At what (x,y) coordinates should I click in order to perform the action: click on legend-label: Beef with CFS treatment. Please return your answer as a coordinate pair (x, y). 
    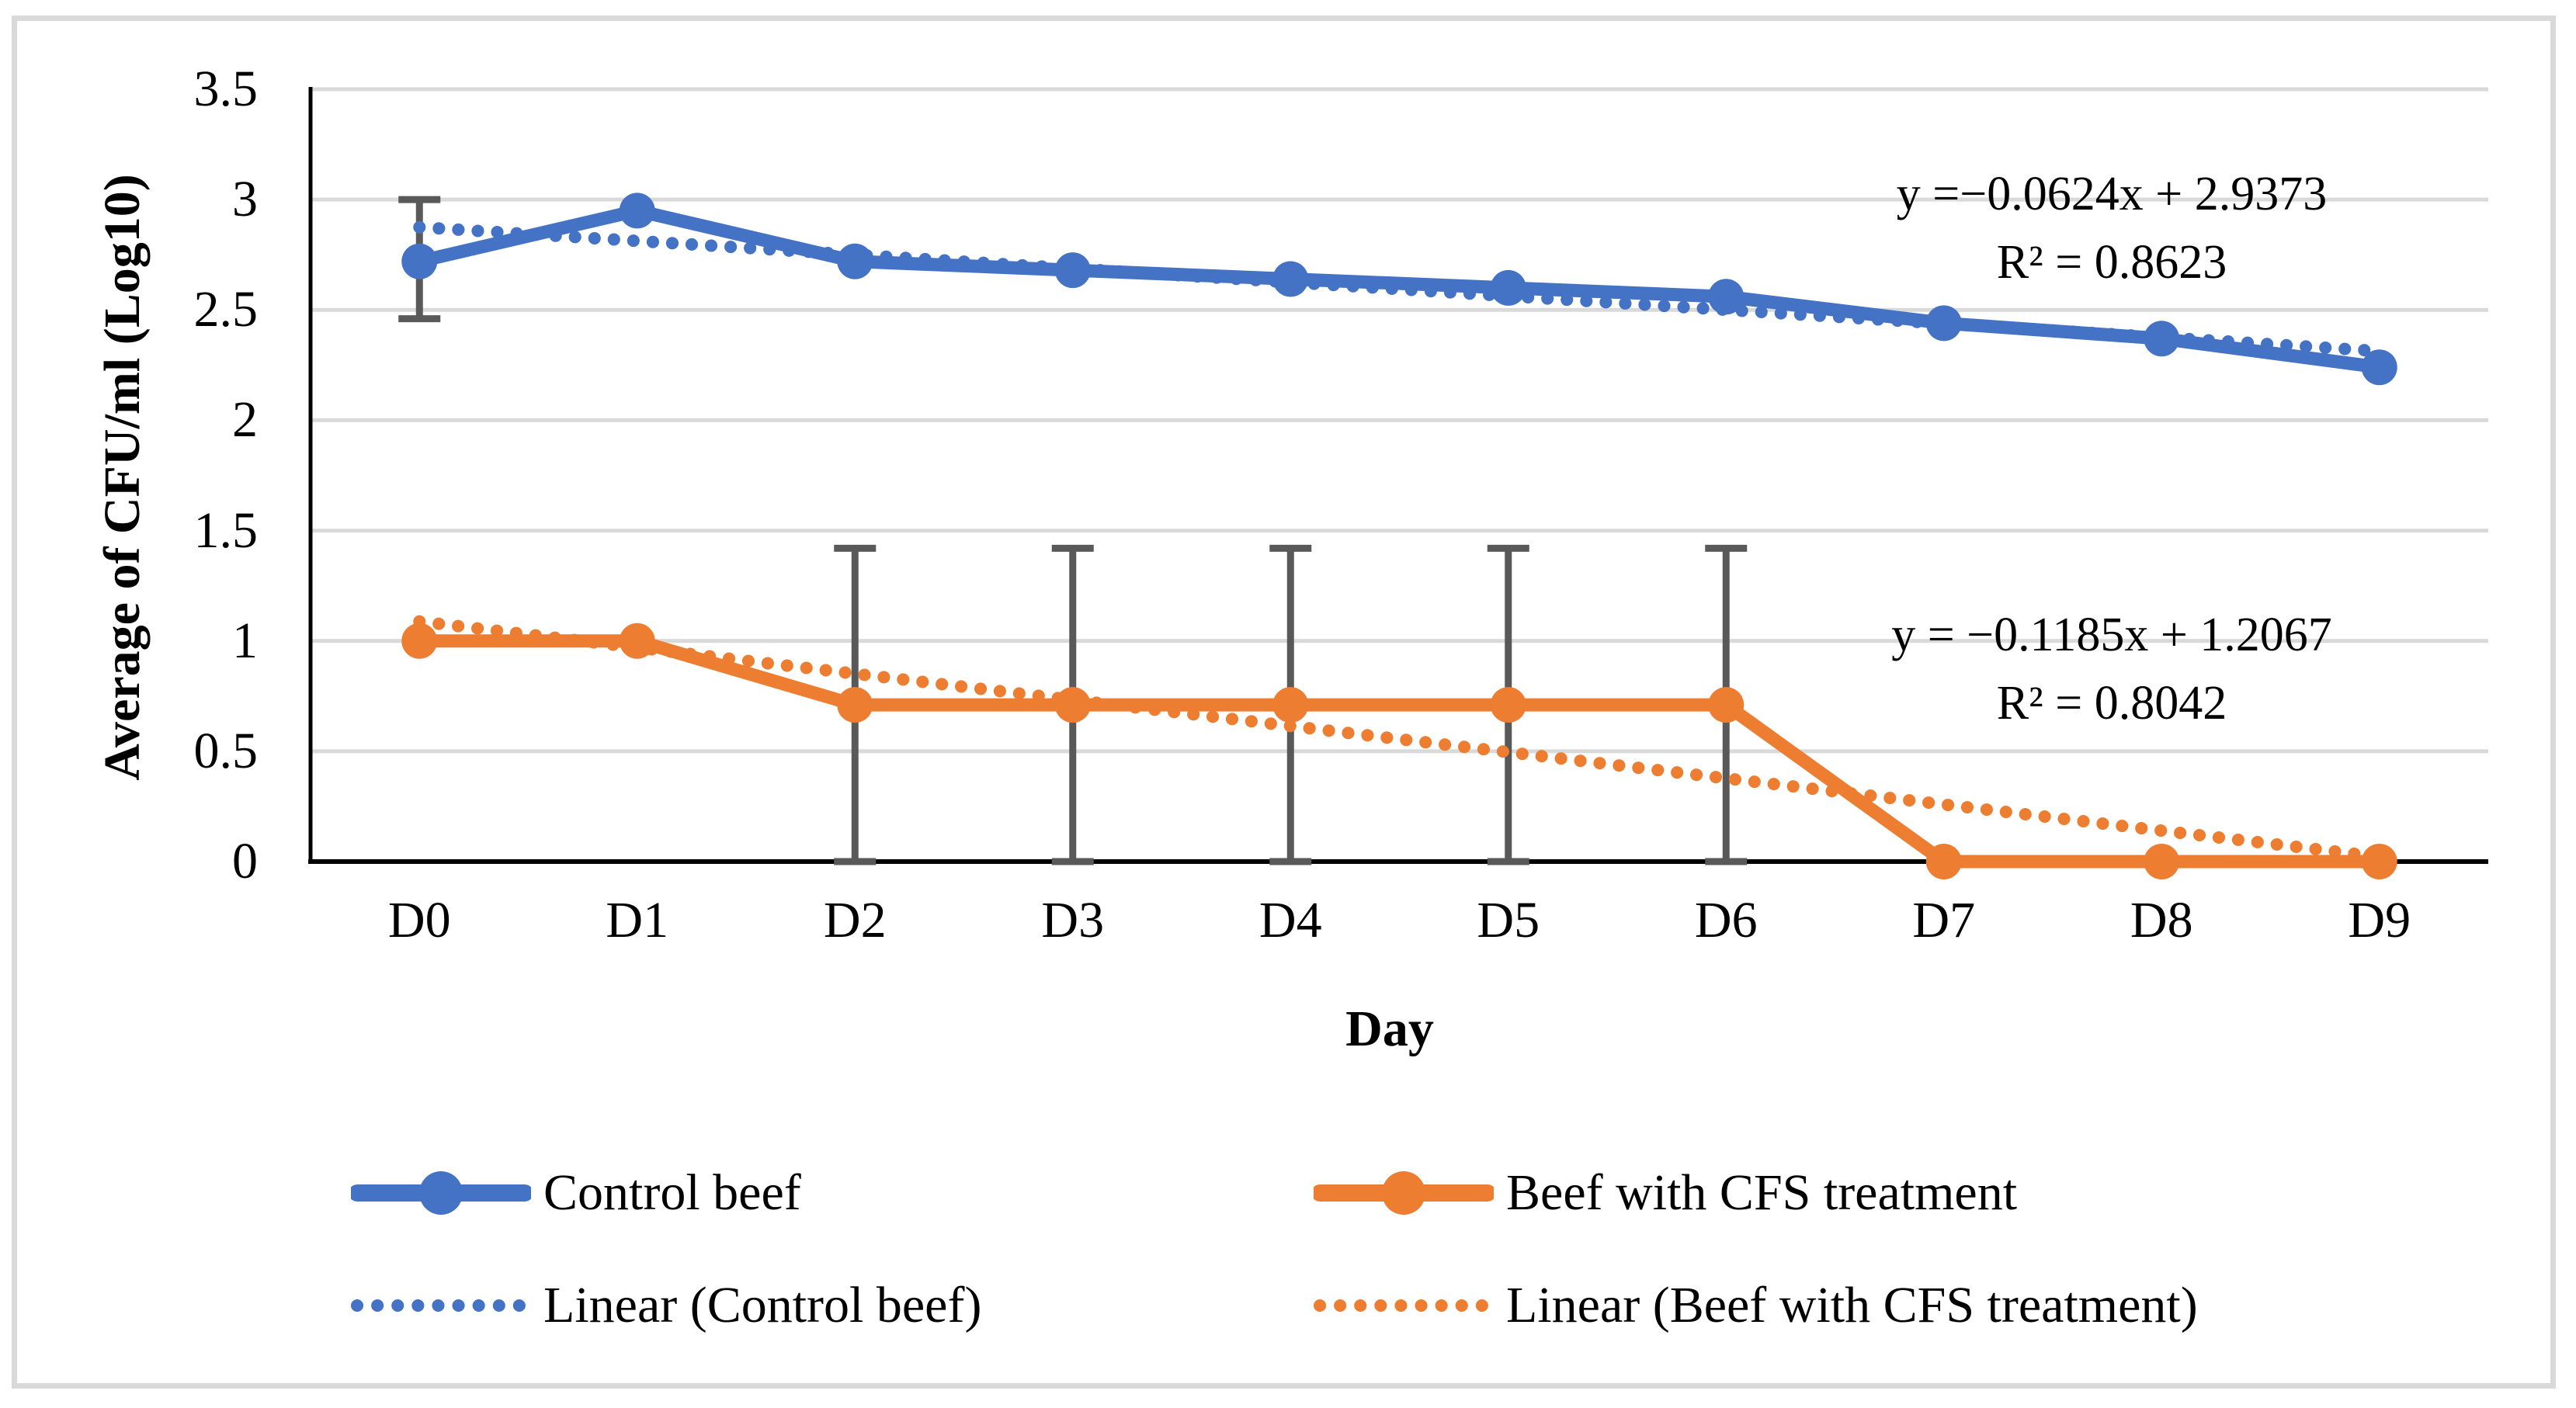
    Looking at the image, I should click on (1762, 1192).